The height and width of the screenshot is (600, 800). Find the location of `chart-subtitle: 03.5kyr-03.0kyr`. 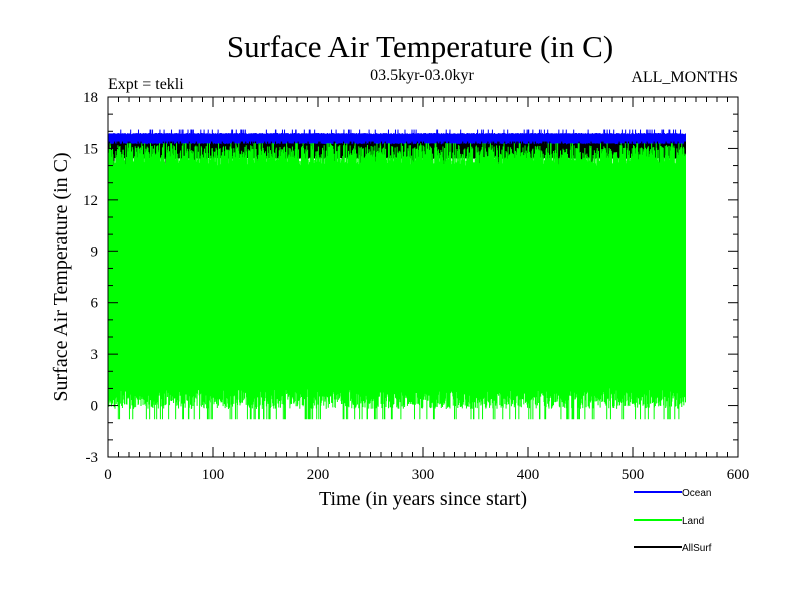

chart-subtitle: 03.5kyr-03.0kyr is located at coordinates (422, 75).